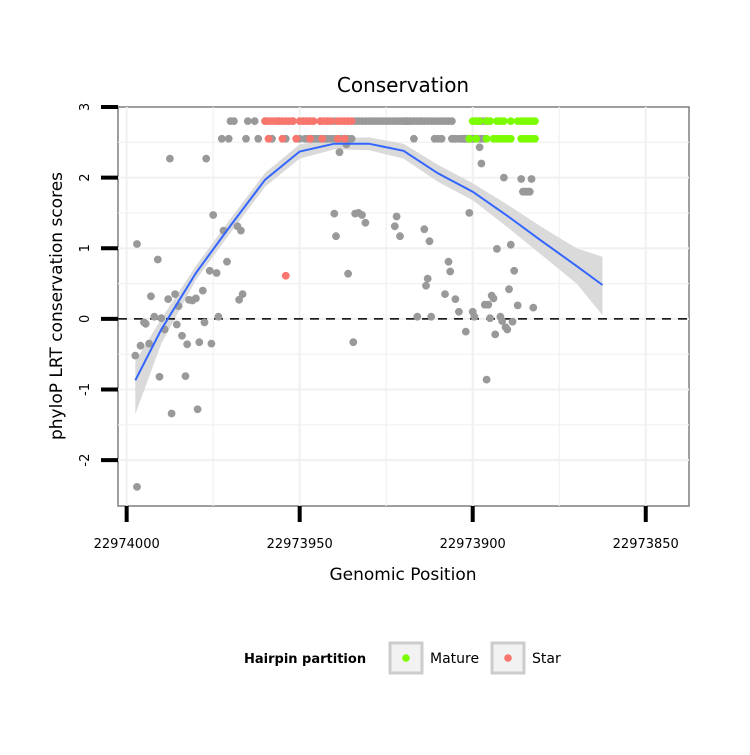 The width and height of the screenshot is (750, 755). I want to click on legend-item-star: Star, so click(525, 658).